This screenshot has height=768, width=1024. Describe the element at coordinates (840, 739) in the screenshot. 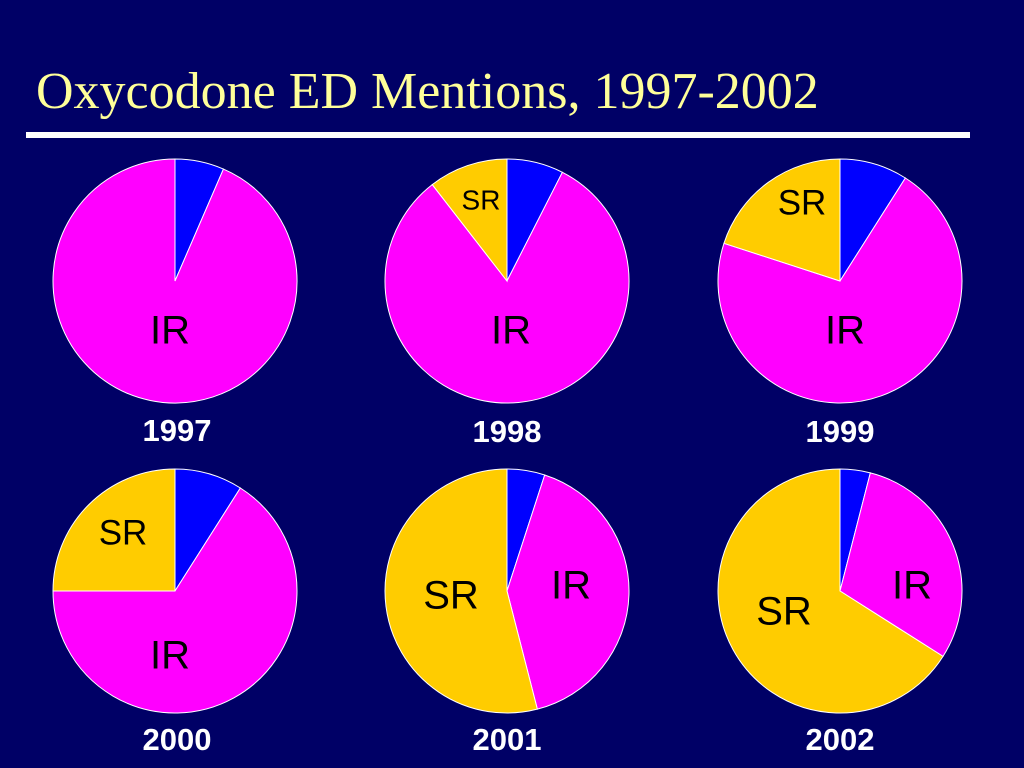

I see `year-label-2002: 2002` at that location.